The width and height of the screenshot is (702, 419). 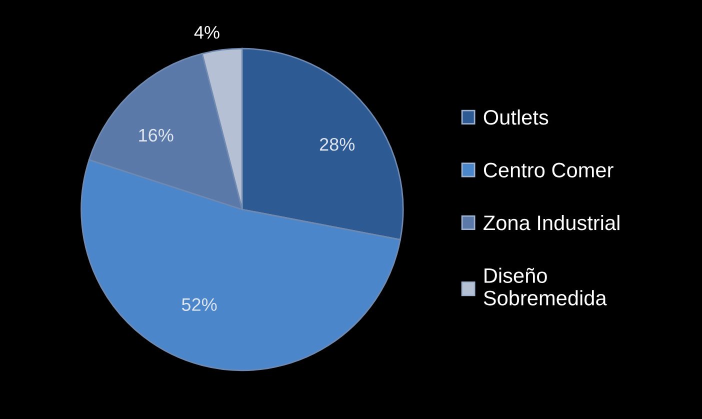 I want to click on legend-label: Centro Comer, so click(x=549, y=170).